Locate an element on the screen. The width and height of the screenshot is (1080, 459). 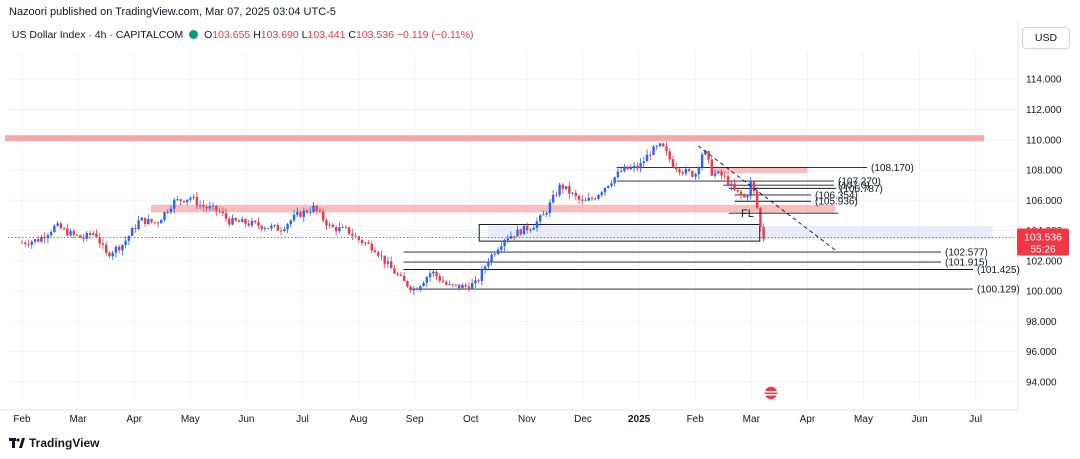
price-level-label: (107.0) is located at coordinates (854, 186).